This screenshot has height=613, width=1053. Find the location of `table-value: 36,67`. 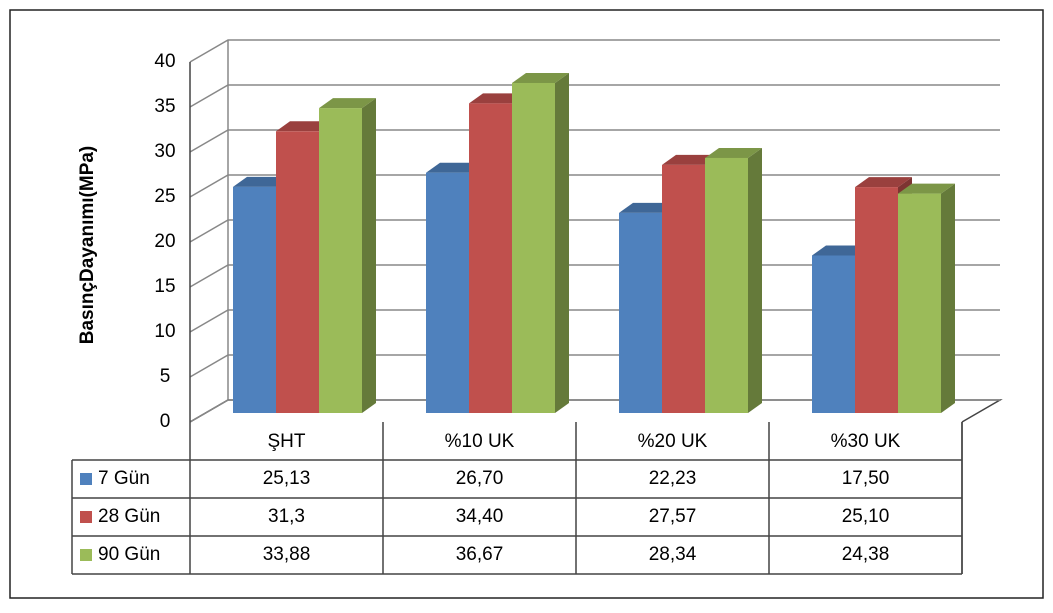

table-value: 36,67 is located at coordinates (480, 554).